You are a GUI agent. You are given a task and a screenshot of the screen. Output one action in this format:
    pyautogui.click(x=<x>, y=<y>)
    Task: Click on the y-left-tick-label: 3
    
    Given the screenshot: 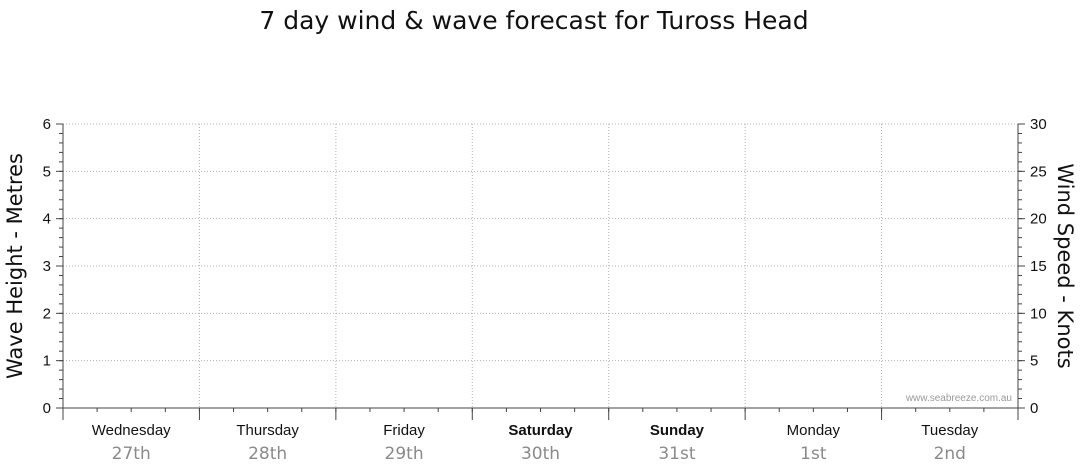 What is the action you would take?
    pyautogui.click(x=47, y=266)
    